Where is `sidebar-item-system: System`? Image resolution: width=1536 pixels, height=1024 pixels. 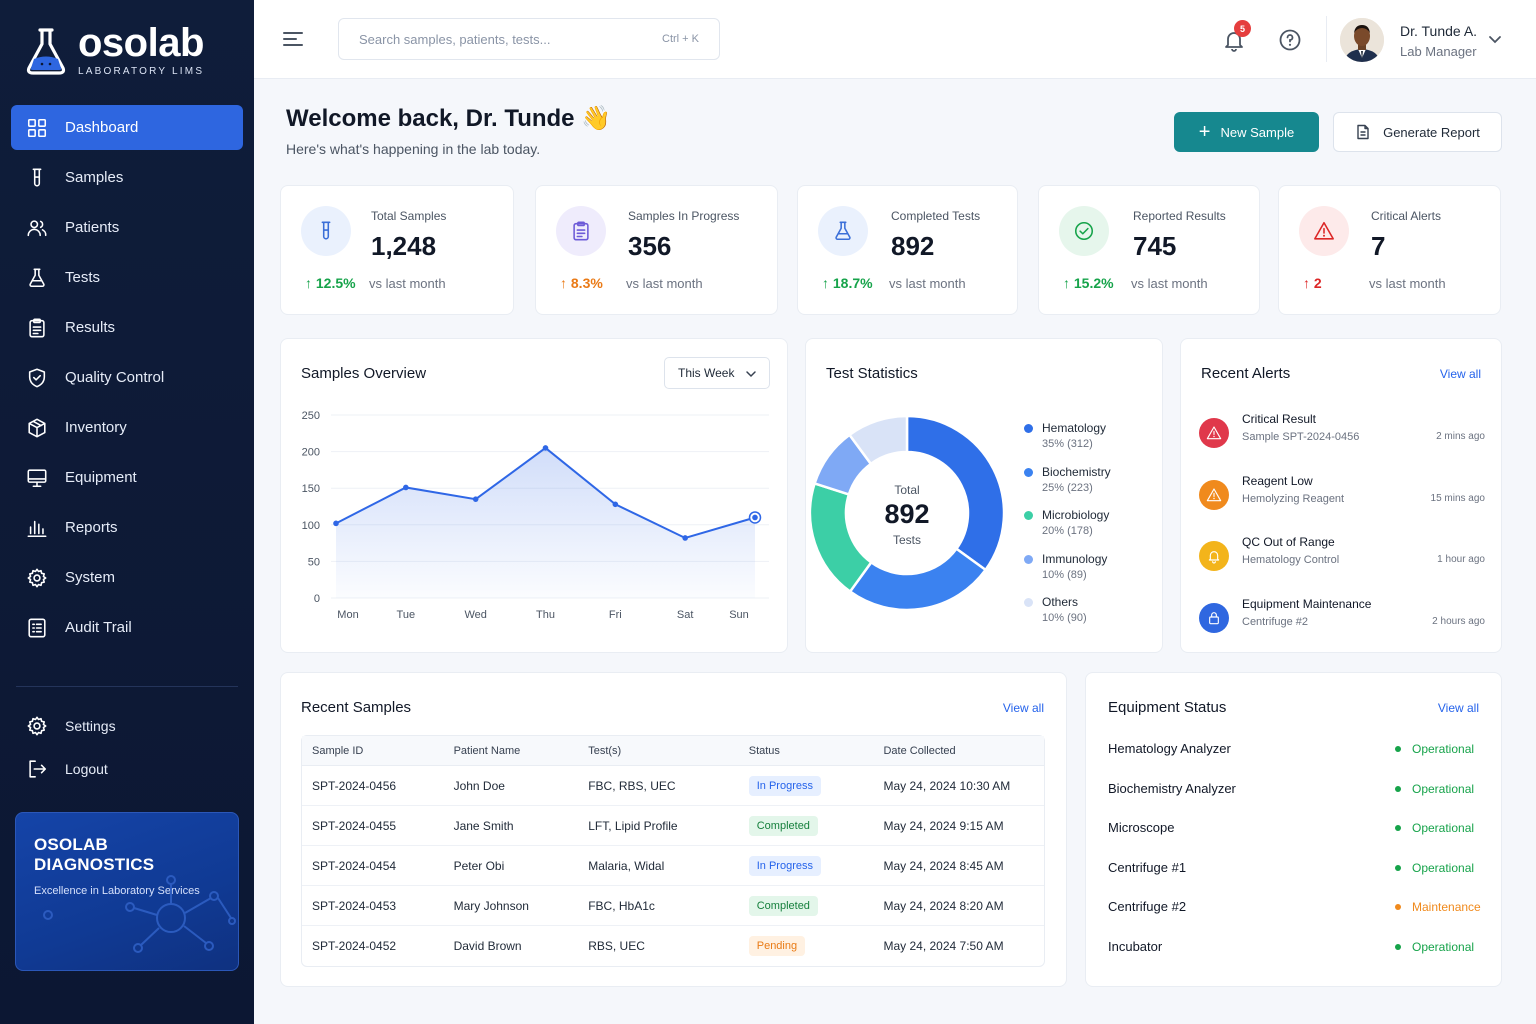 sidebar-item-system: System is located at coordinates (127, 577).